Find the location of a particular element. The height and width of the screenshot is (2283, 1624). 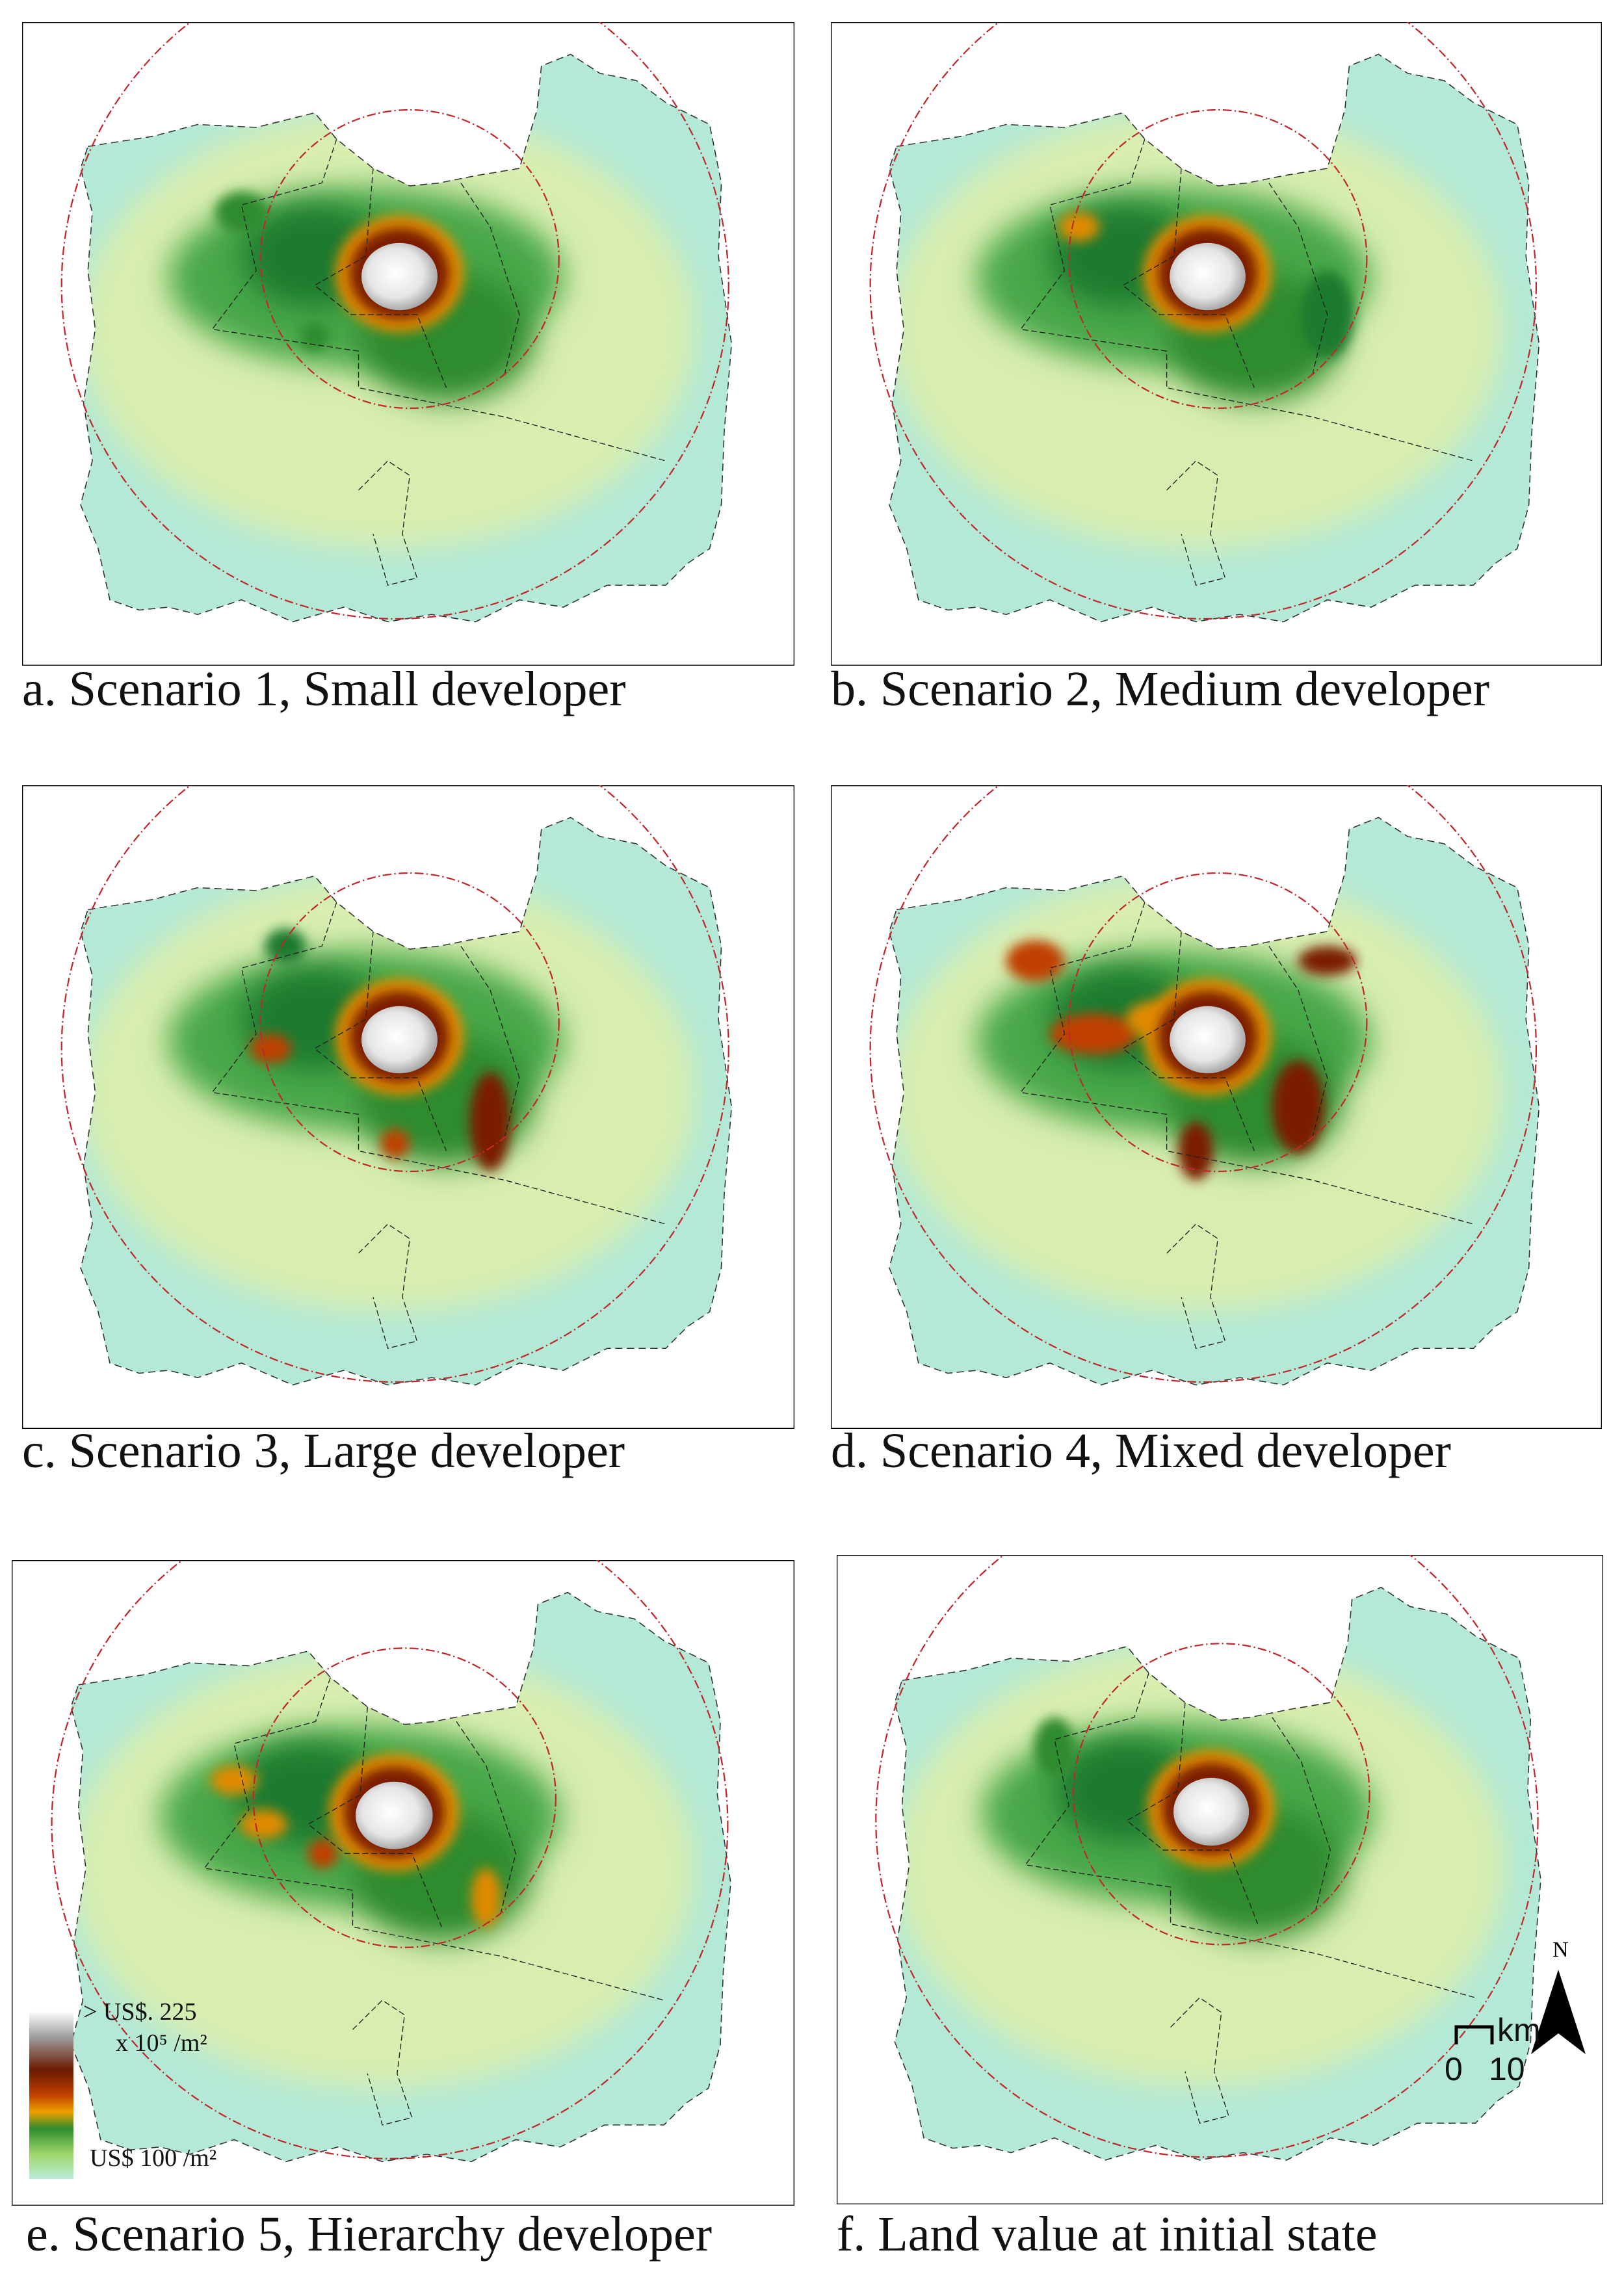

panel-caption: e. Scenario 5, Hierarchy developer is located at coordinates (369, 2234).